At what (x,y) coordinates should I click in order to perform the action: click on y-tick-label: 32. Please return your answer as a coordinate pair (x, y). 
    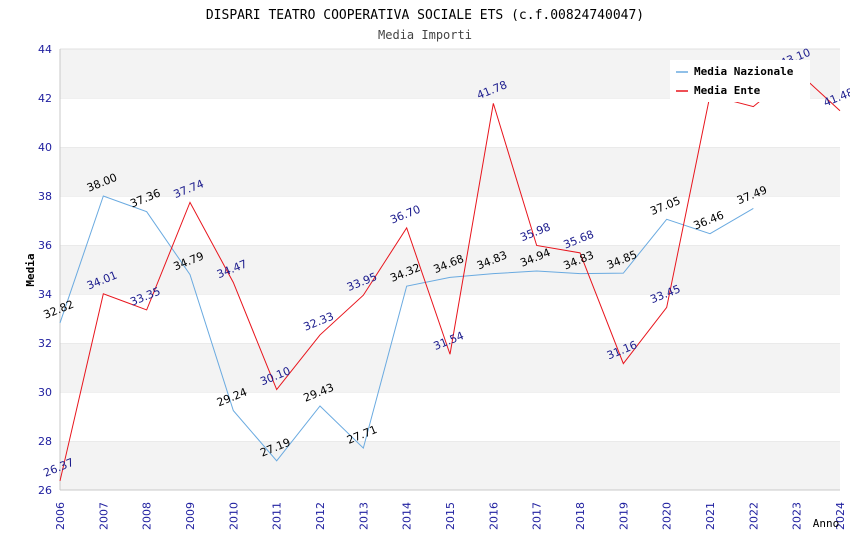
    Looking at the image, I should click on (45, 343).